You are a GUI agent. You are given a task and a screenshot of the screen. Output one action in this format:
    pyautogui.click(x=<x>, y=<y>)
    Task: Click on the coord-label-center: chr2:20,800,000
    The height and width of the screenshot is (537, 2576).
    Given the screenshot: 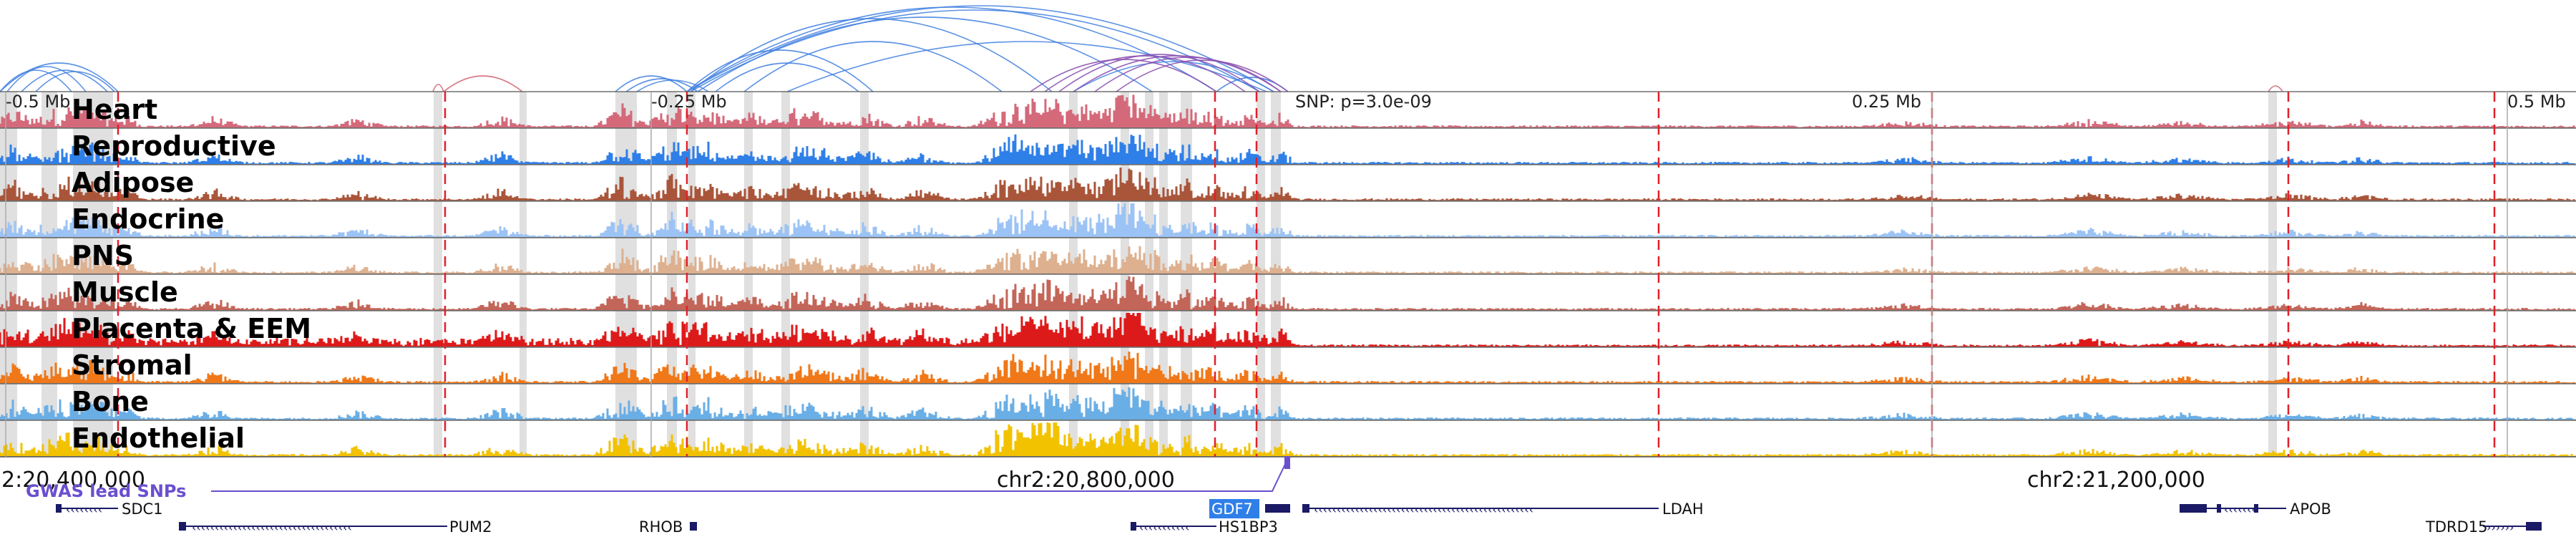 What is the action you would take?
    pyautogui.click(x=1086, y=480)
    